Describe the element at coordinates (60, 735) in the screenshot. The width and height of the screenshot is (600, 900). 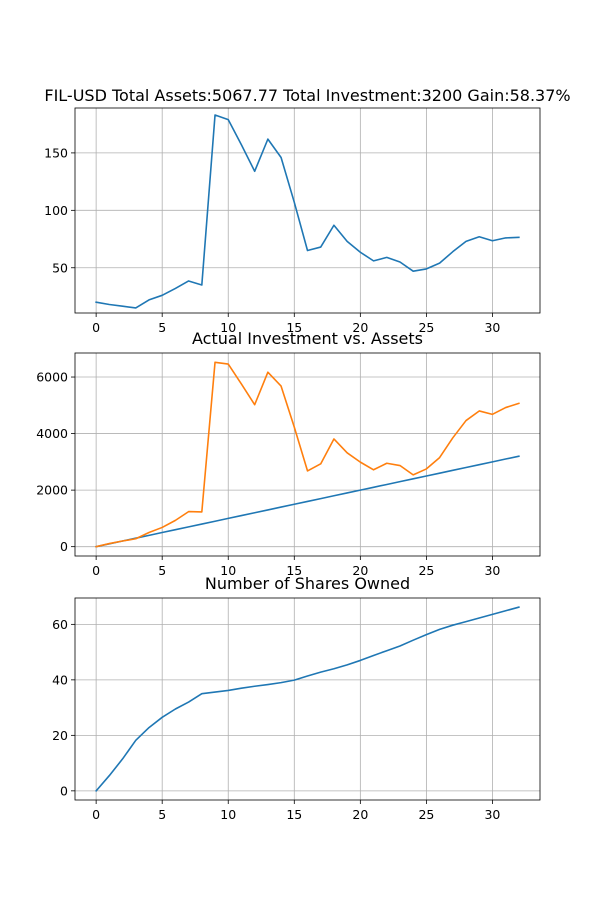
I see `y-tick-label: 20` at that location.